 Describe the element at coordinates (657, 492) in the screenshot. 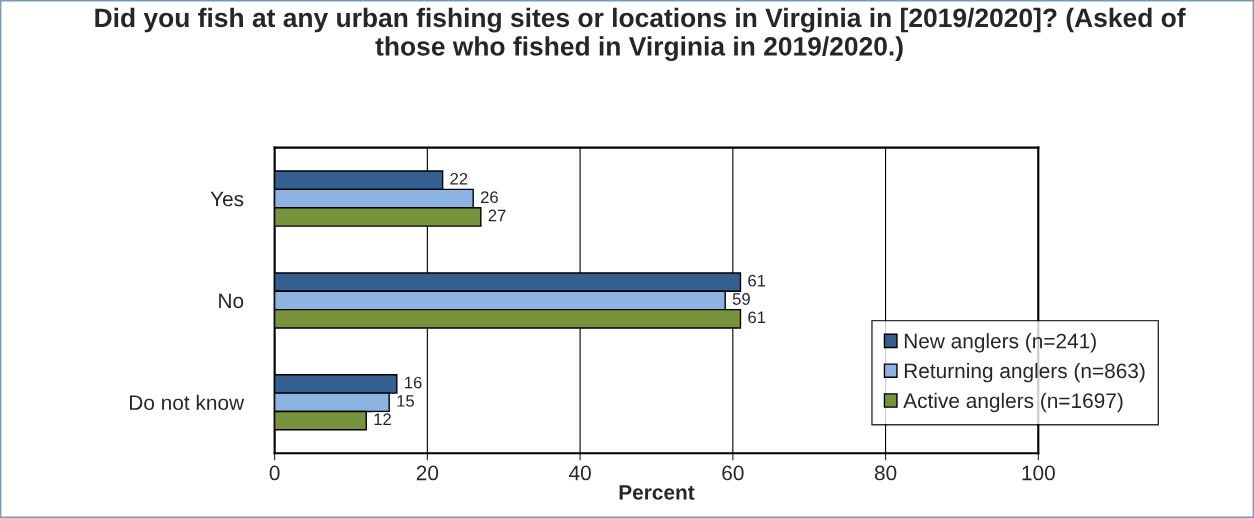

I see `x-axis-title: Percent` at that location.